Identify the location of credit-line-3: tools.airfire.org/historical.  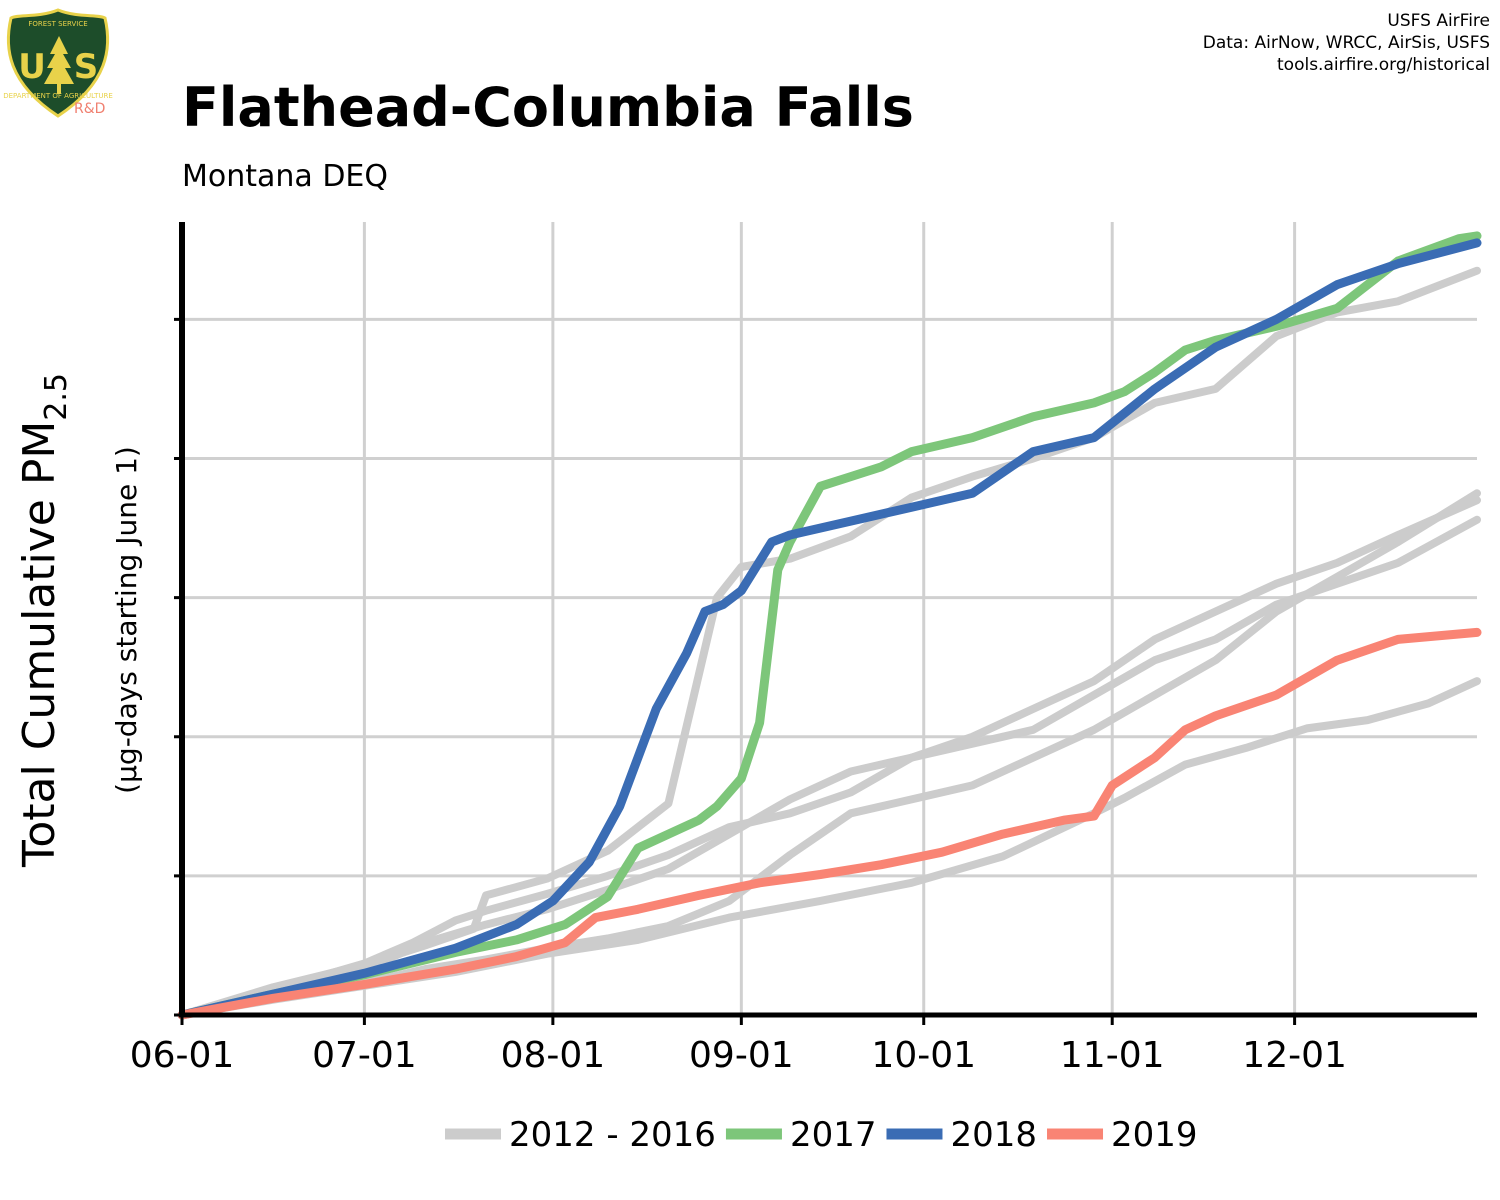
(1383, 65).